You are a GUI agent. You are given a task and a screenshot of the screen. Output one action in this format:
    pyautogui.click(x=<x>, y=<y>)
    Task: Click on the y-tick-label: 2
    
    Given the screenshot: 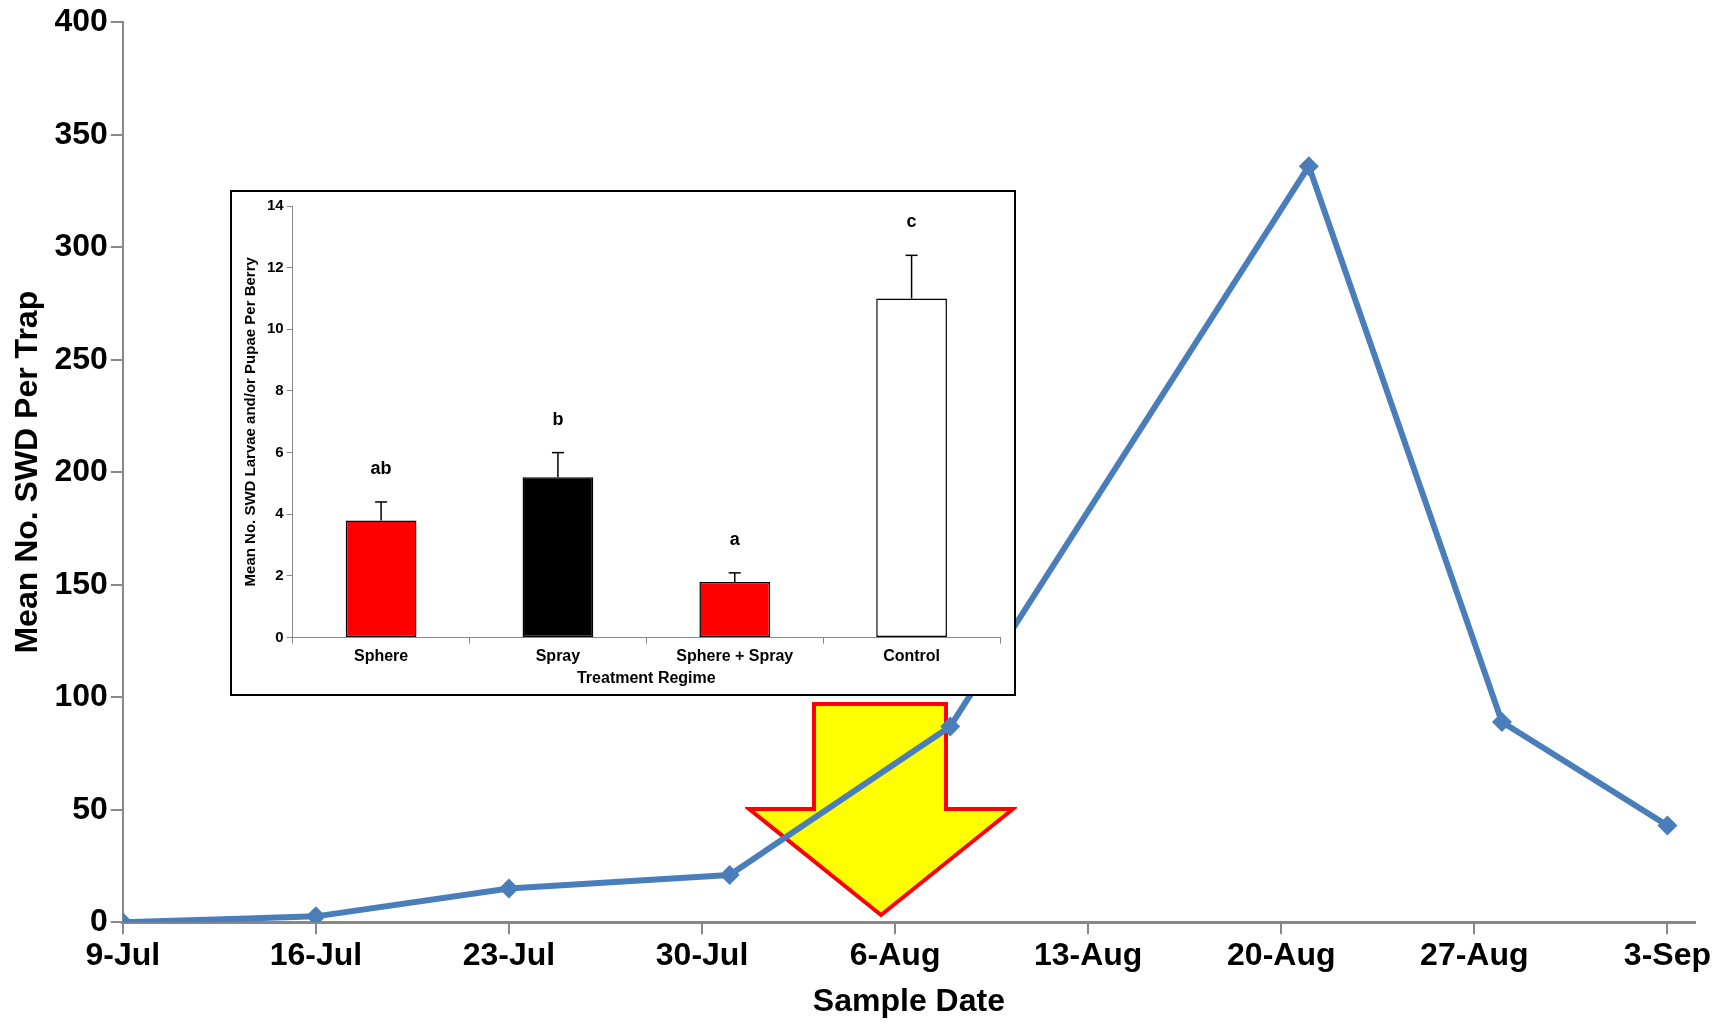 What is the action you would take?
    pyautogui.click(x=279, y=575)
    